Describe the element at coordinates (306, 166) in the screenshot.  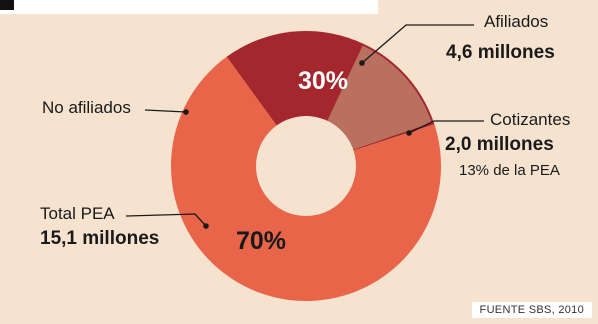
I see `donut-hole` at that location.